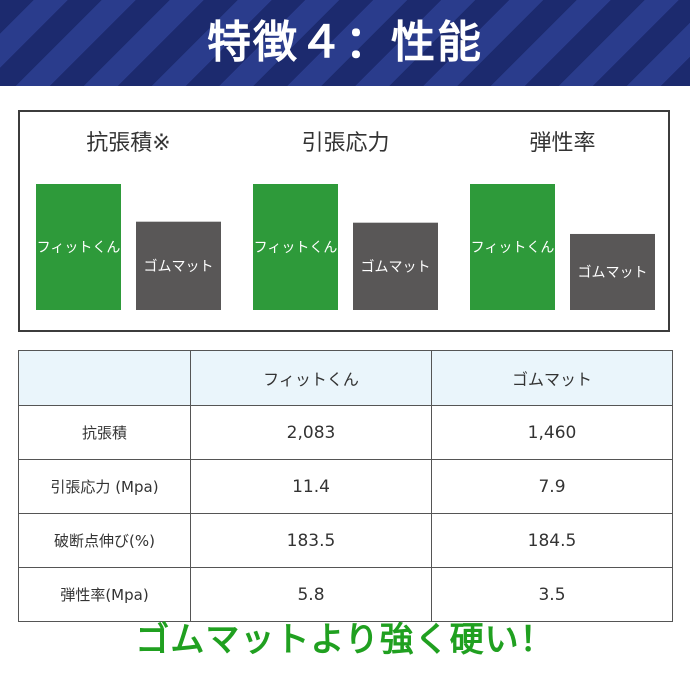  Describe the element at coordinates (552, 378) in the screenshot. I see `table-header-mat: ゴムマット` at that location.